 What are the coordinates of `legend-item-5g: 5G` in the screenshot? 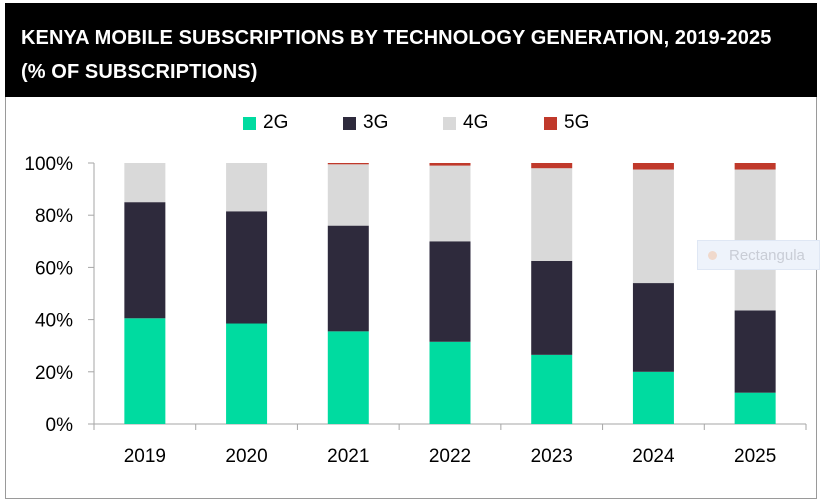 It's located at (566, 123).